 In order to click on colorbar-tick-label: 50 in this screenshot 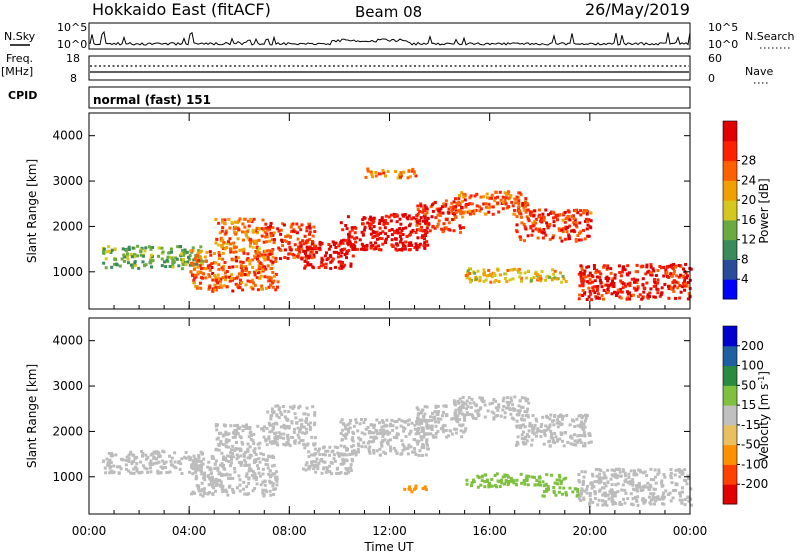, I will do `click(748, 385)`.